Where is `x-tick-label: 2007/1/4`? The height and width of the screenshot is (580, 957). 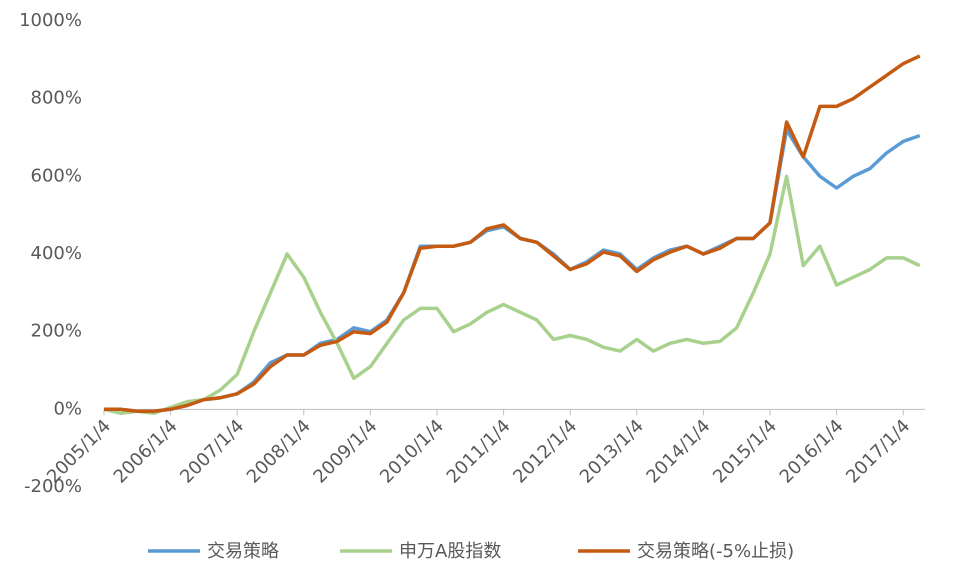 x-tick-label: 2007/1/4 is located at coordinates (212, 452).